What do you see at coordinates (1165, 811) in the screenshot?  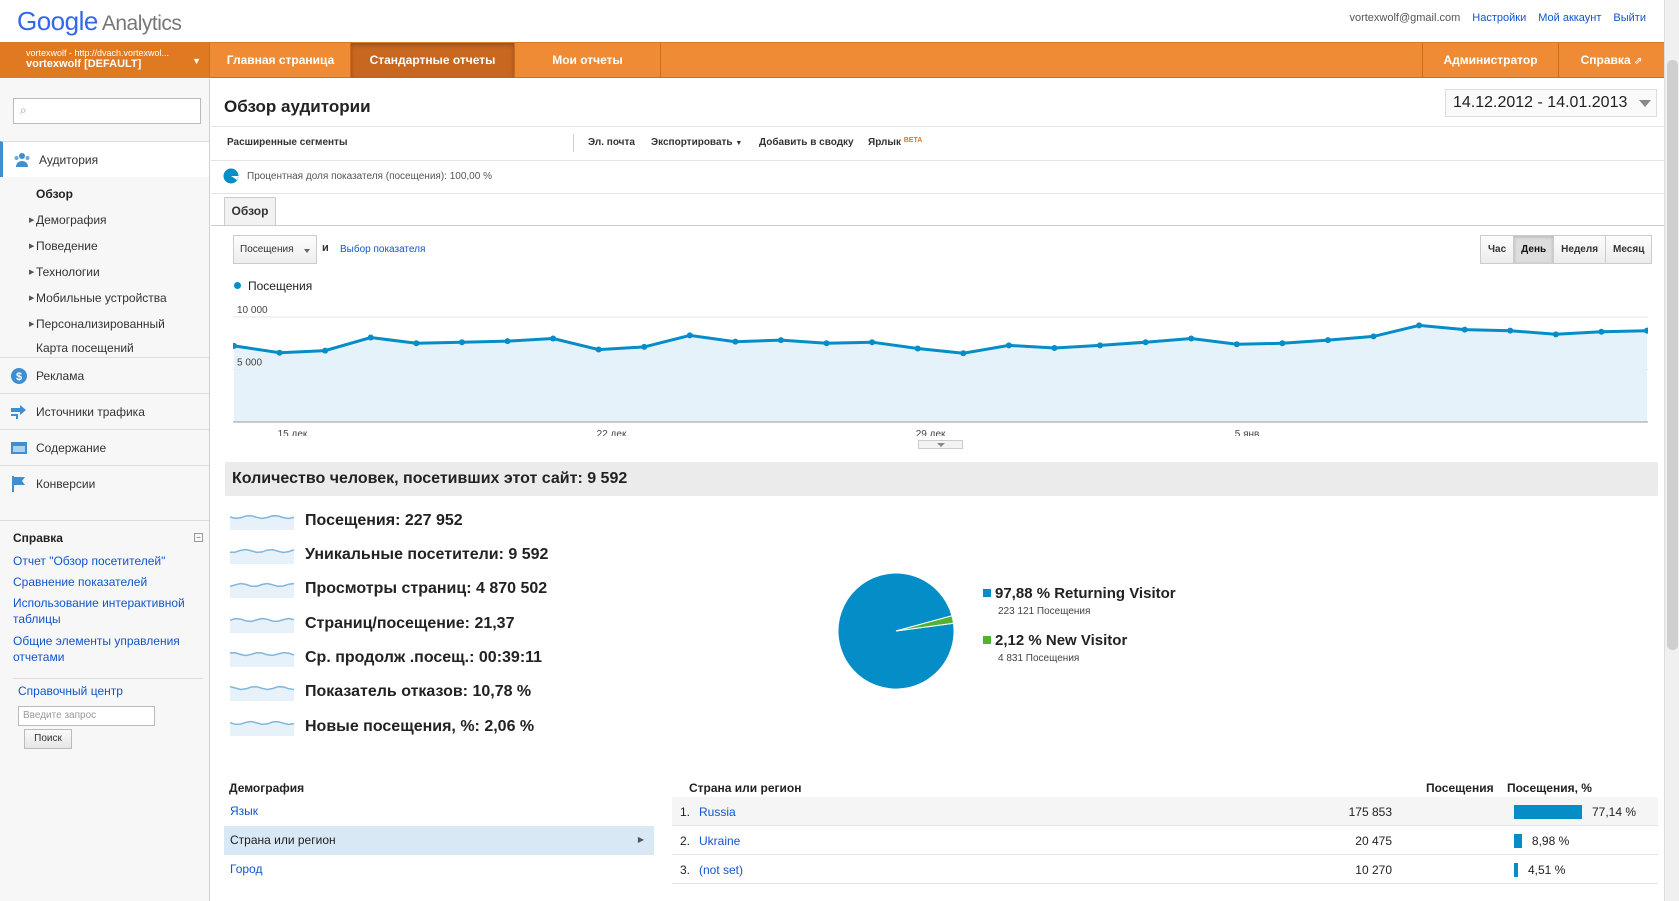 I see `table-row: 1. Russia 175 853 77,14 %` at bounding box center [1165, 811].